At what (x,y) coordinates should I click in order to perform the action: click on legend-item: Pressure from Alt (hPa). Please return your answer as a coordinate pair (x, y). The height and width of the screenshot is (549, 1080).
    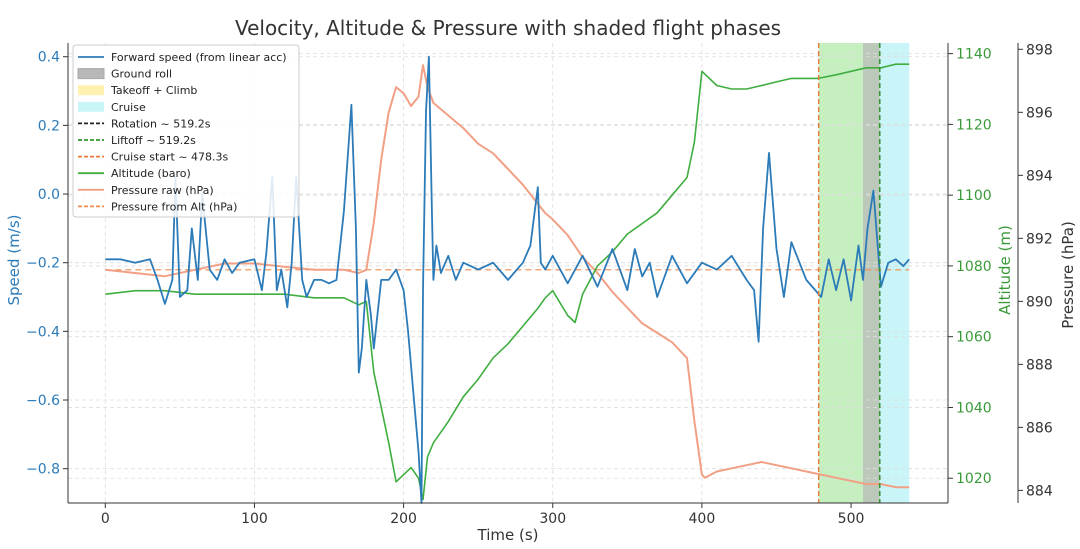
    Looking at the image, I should click on (157, 206).